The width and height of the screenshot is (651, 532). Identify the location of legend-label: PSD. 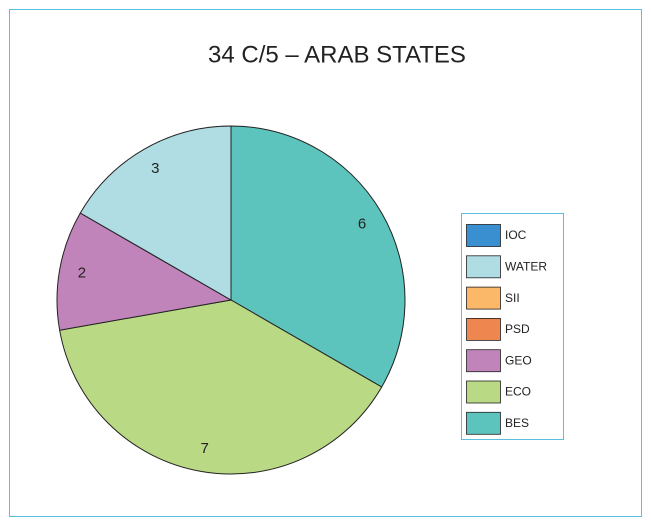
(517, 329).